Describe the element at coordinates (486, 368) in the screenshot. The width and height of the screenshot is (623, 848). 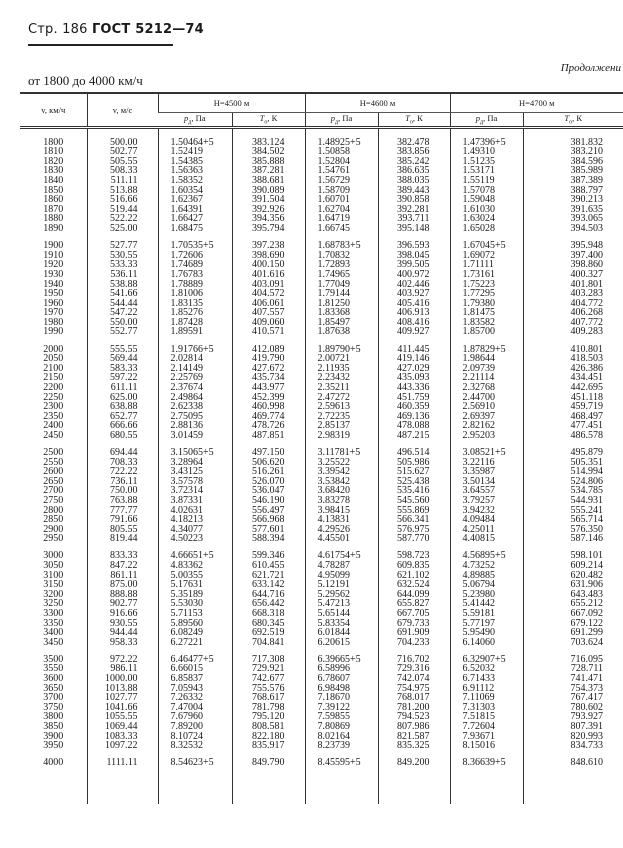
I see `cell-pressure-4700: 2.09739` at that location.